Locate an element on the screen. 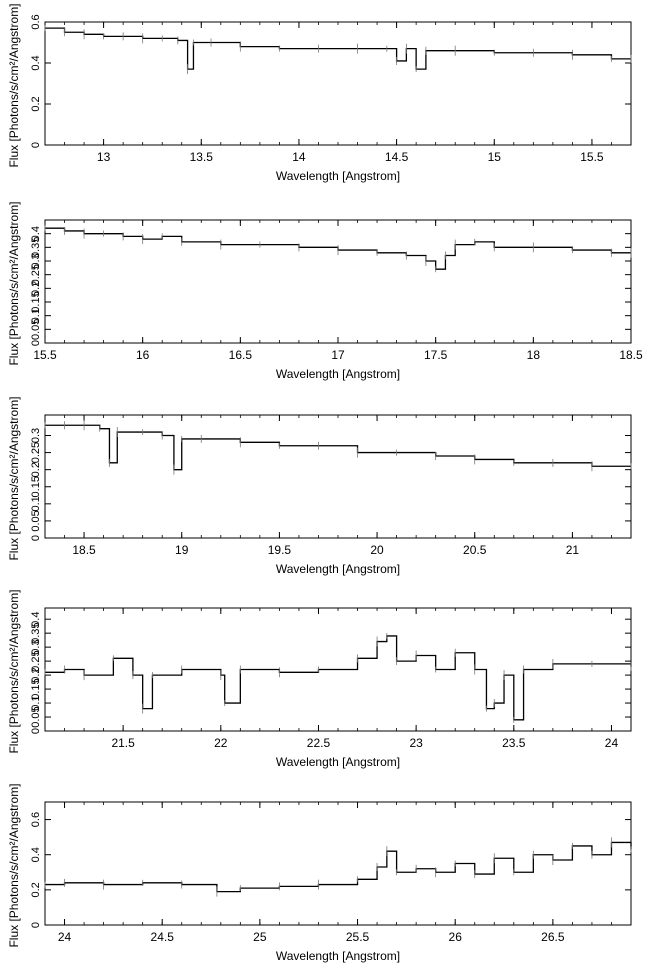  x-tick-label: 18 is located at coordinates (534, 355).